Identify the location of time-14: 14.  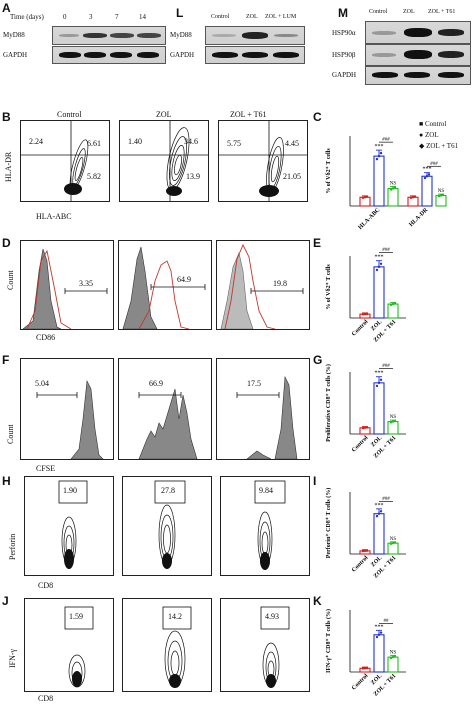
(142, 17).